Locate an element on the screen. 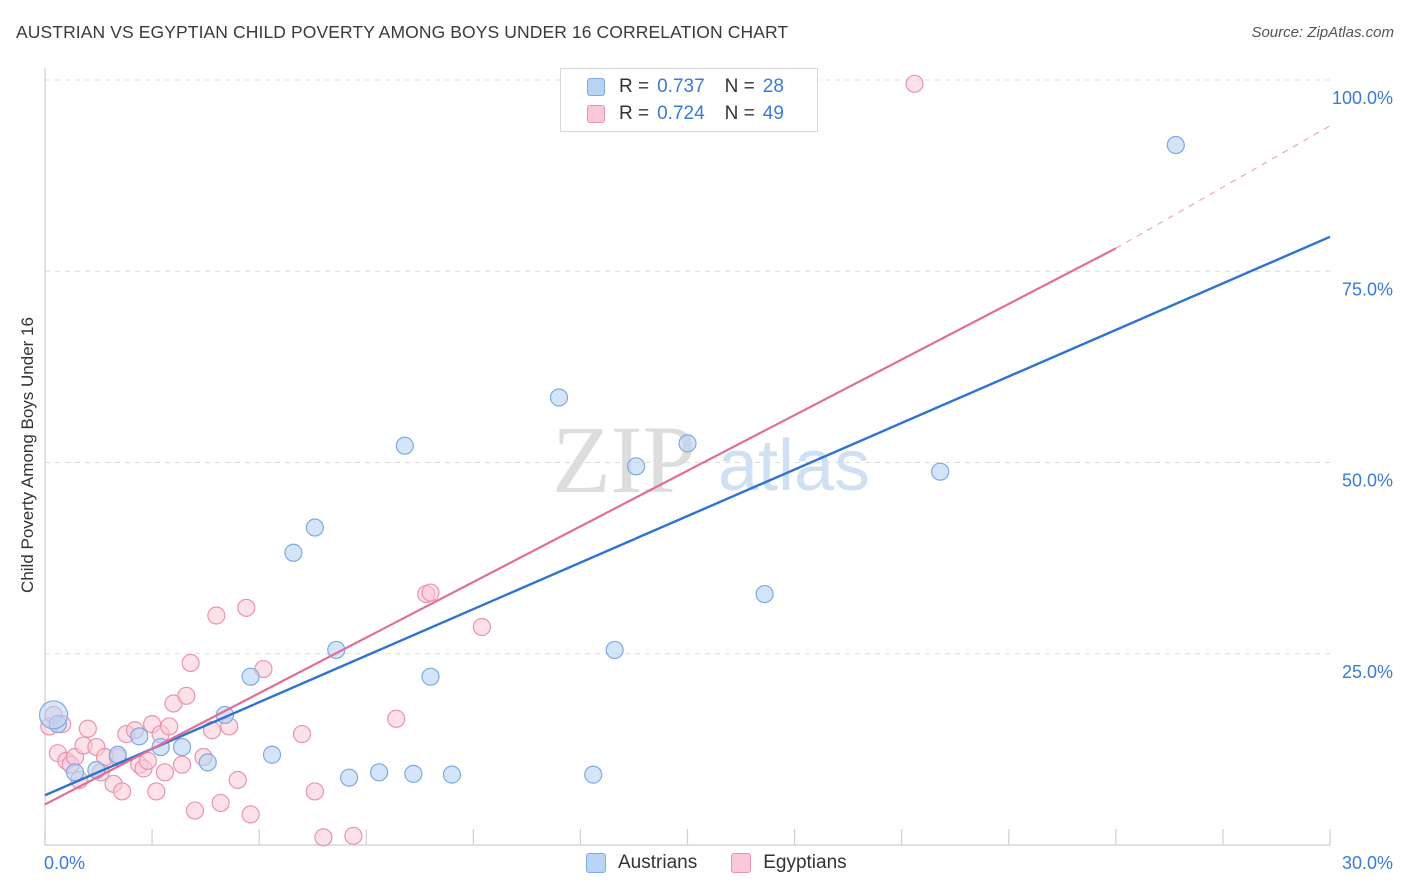 The height and width of the screenshot is (892, 1406). egyptians-legend-label: Egyptians is located at coordinates (805, 862).